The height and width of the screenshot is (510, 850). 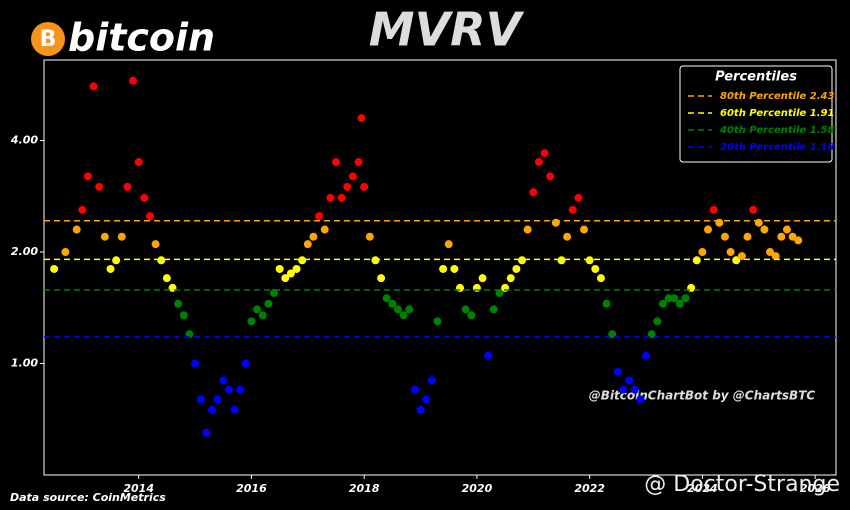 I want to click on source: Data source: CoinMetrics, so click(x=88, y=497).